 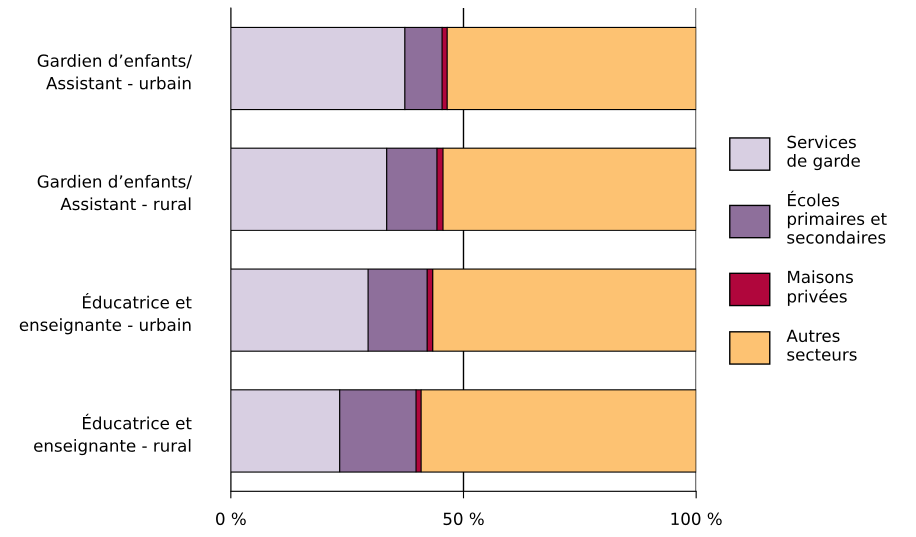 I want to click on y-tick-label: Gardien d’enfants/ Assistant - urbain, so click(x=115, y=72).